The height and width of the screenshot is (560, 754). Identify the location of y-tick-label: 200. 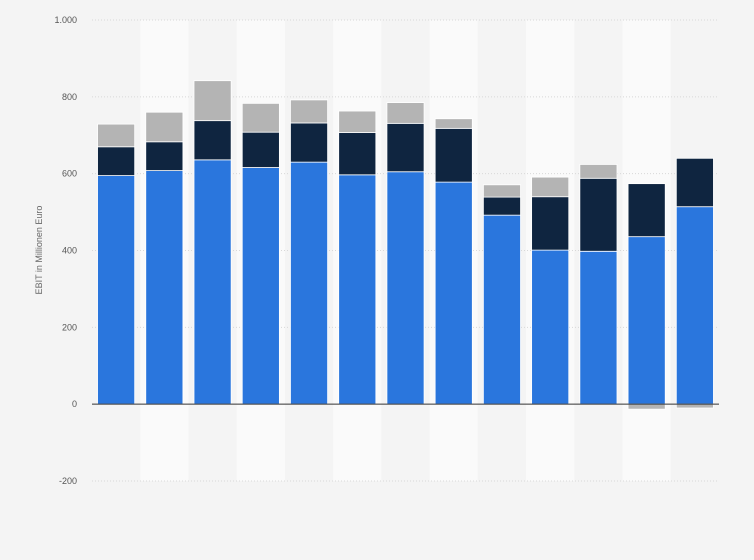
(69, 327).